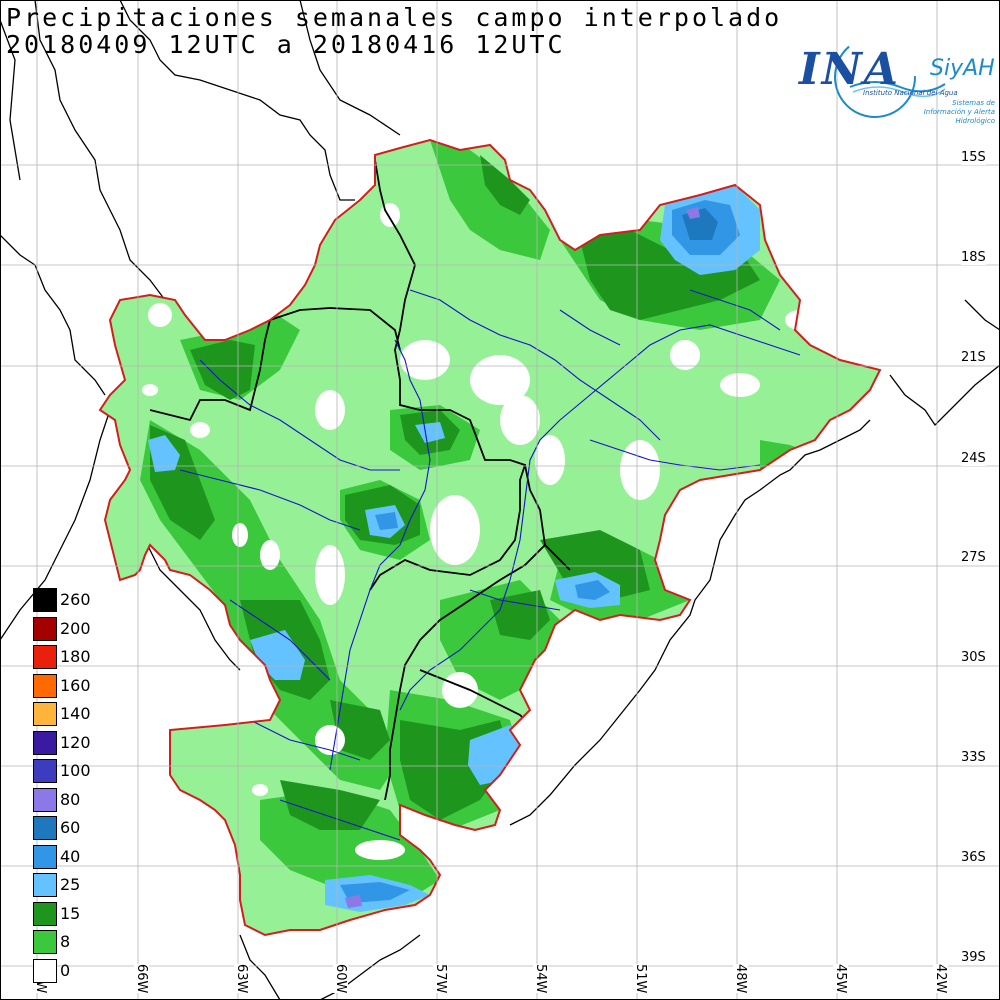 The image size is (1000, 1000). Describe the element at coordinates (910, 93) in the screenshot. I see `logo-institution: Instituto Nacional del Agua` at that location.